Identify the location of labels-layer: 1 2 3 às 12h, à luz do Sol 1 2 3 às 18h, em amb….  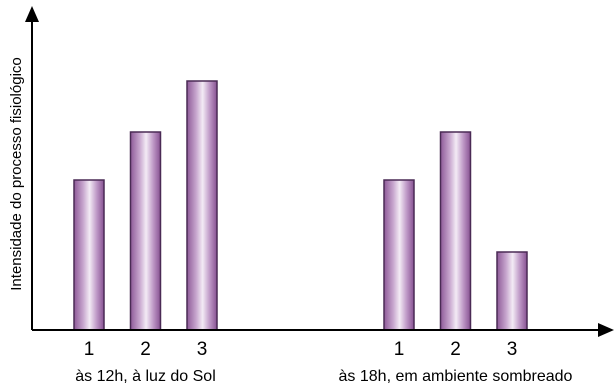
(323, 361).